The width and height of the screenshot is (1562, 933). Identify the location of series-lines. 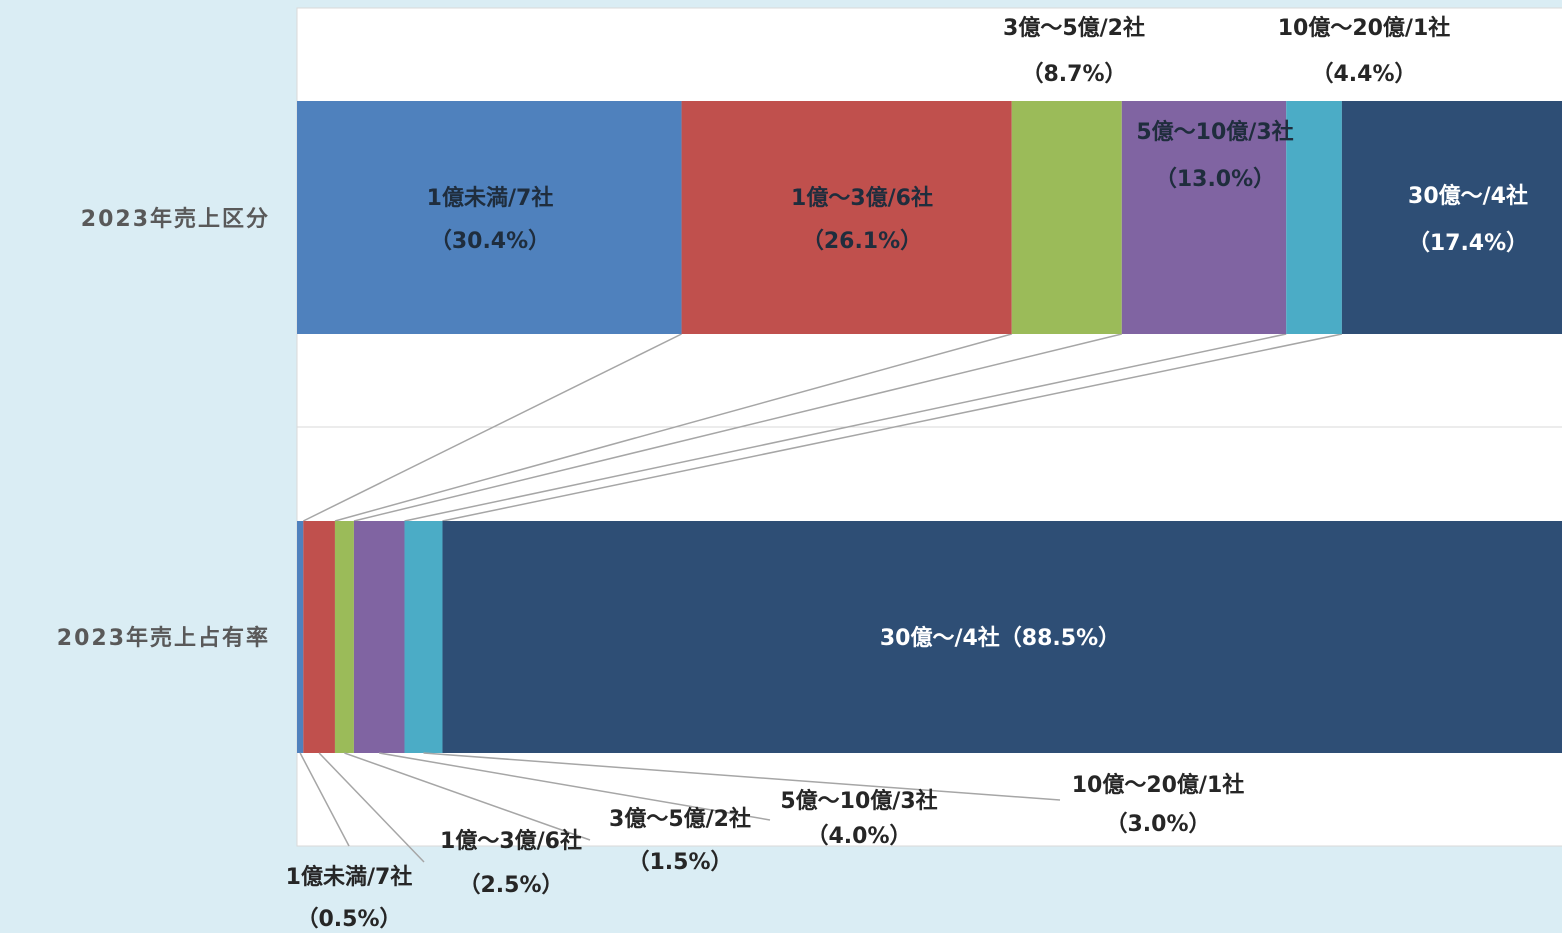
(822, 427).